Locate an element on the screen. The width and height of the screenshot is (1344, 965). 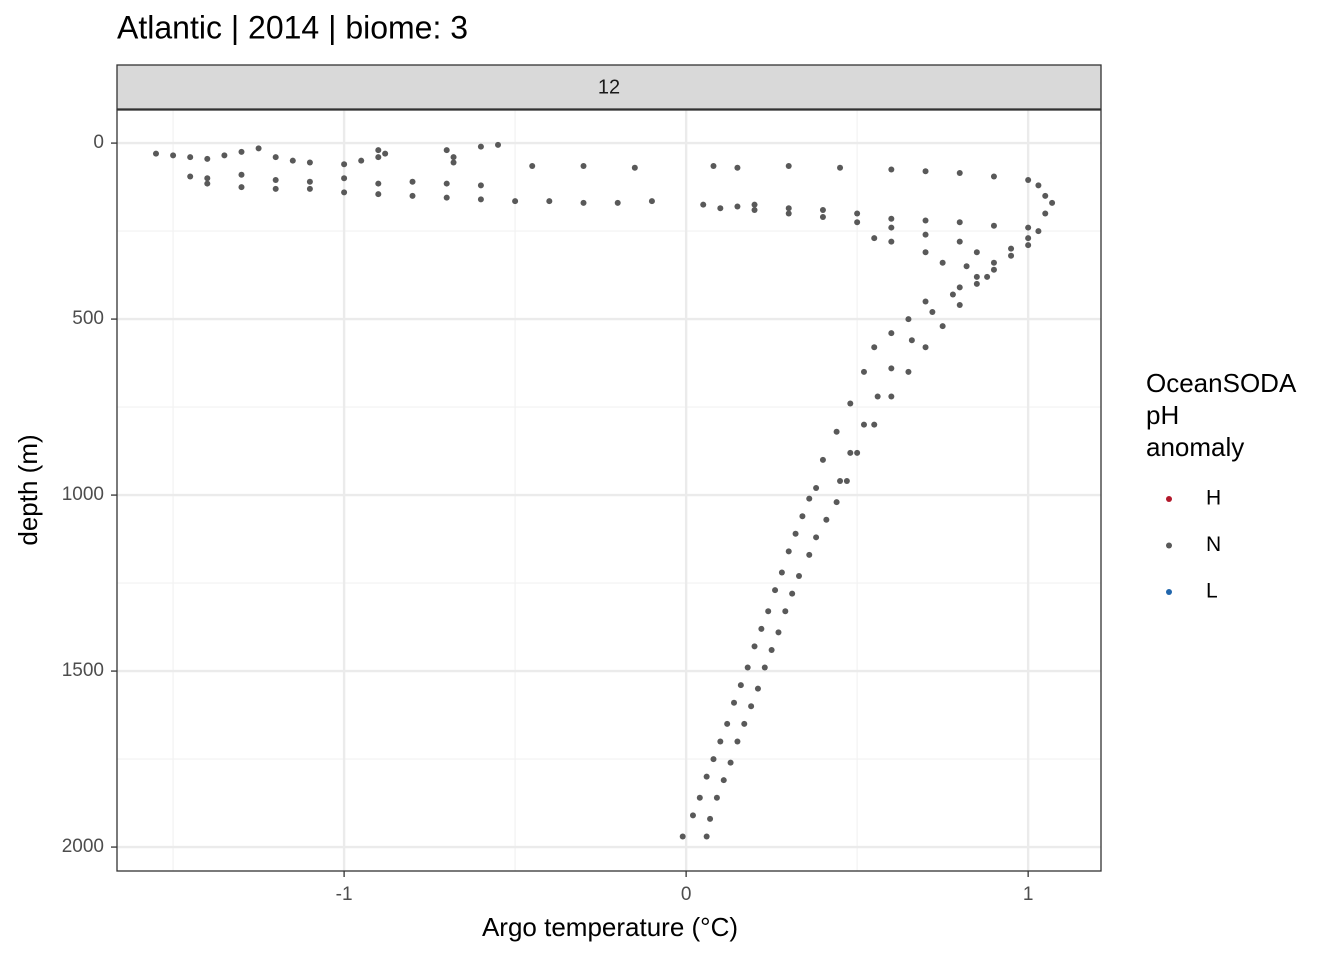
legend-title: pH is located at coordinates (1162, 415).